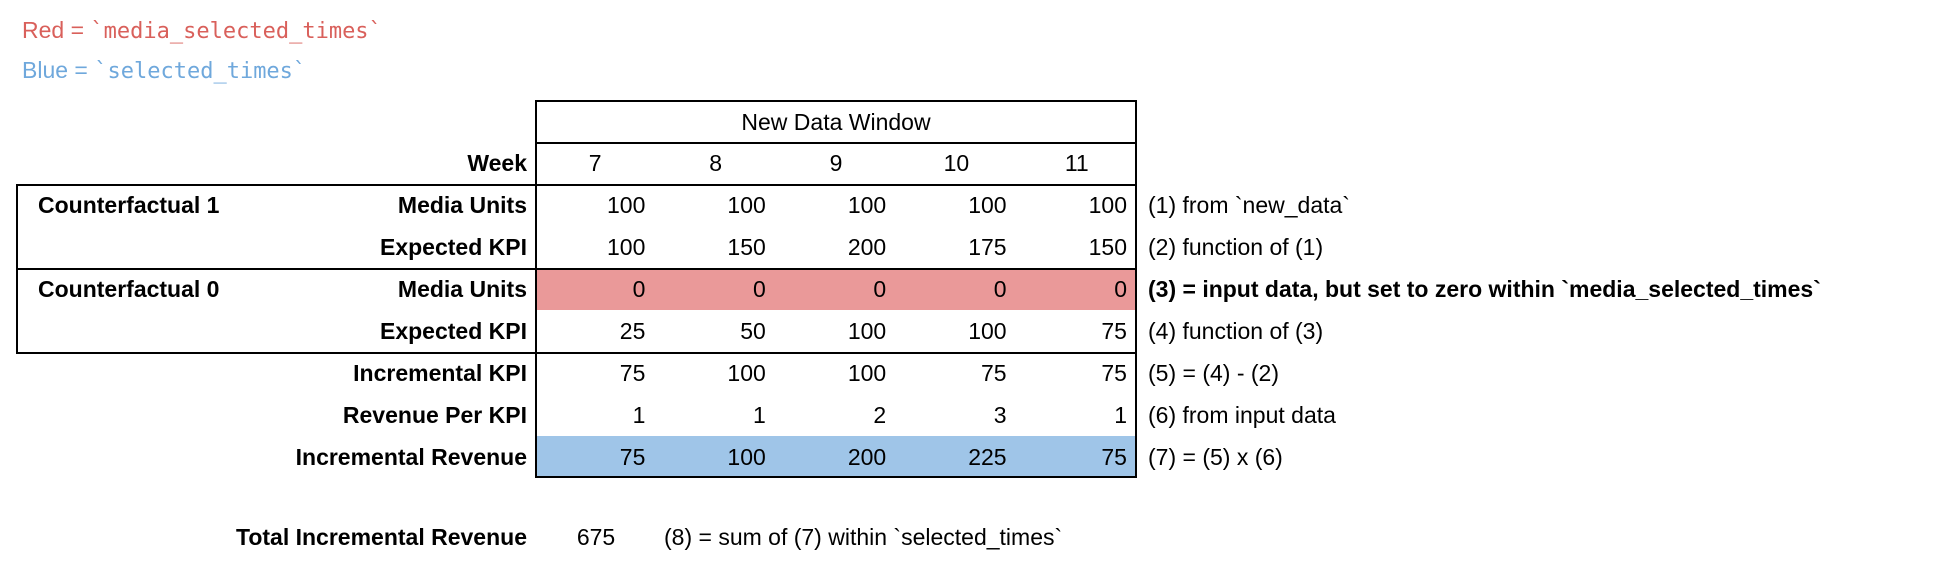 The height and width of the screenshot is (574, 1960). Describe the element at coordinates (596, 537) in the screenshot. I see `total-value: 675` at that location.